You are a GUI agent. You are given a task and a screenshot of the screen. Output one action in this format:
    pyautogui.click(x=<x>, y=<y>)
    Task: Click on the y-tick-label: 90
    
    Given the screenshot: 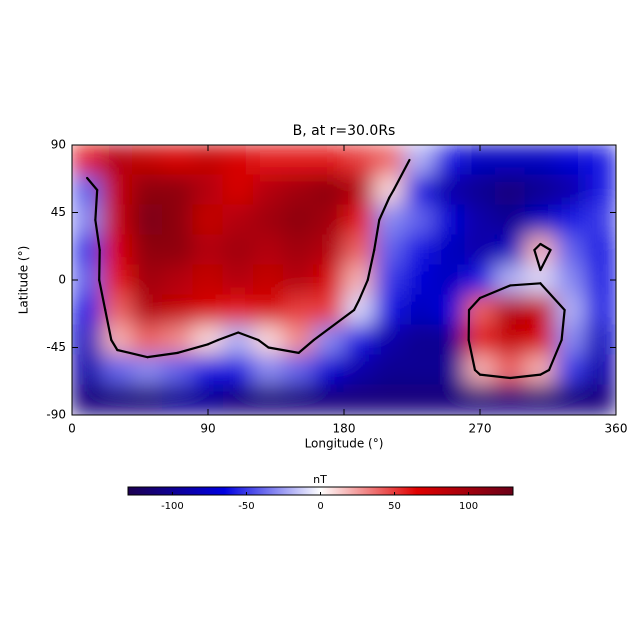 What is the action you would take?
    pyautogui.click(x=58, y=145)
    